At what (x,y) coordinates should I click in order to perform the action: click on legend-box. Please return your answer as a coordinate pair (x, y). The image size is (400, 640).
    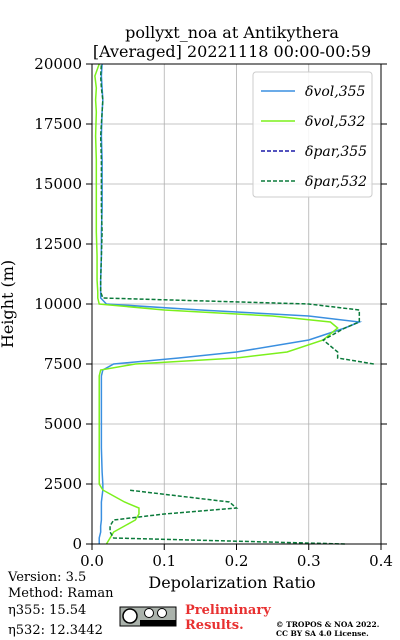
    Looking at the image, I should click on (312, 134).